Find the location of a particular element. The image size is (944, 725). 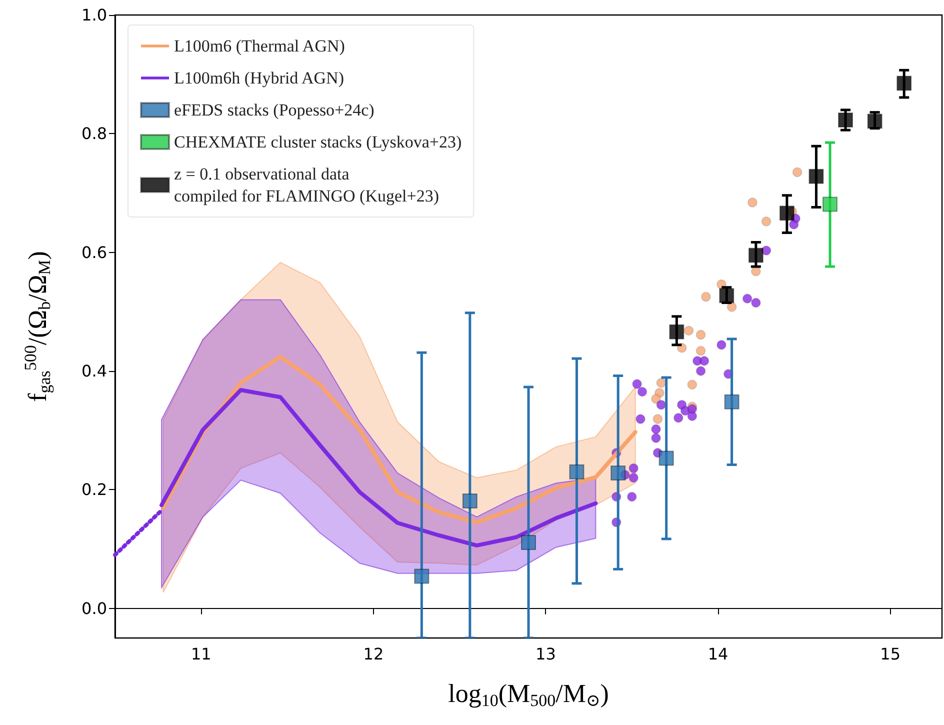

legend-label: L100m6 (Thermal AGN) is located at coordinates (259, 46).